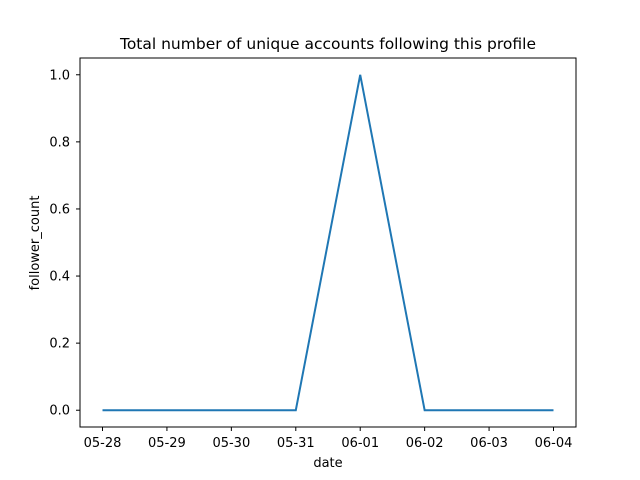  Describe the element at coordinates (296, 443) in the screenshot. I see `x-tick-label: 05-31` at that location.